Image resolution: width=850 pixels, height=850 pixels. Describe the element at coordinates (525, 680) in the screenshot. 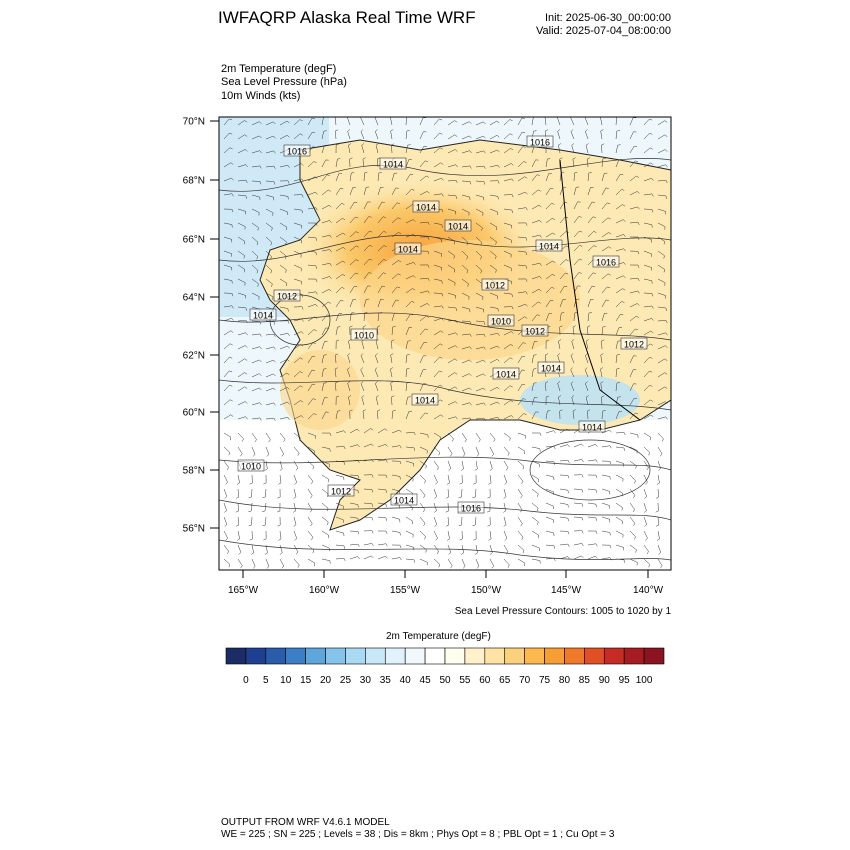

I see `colorbar-label: 70` at that location.